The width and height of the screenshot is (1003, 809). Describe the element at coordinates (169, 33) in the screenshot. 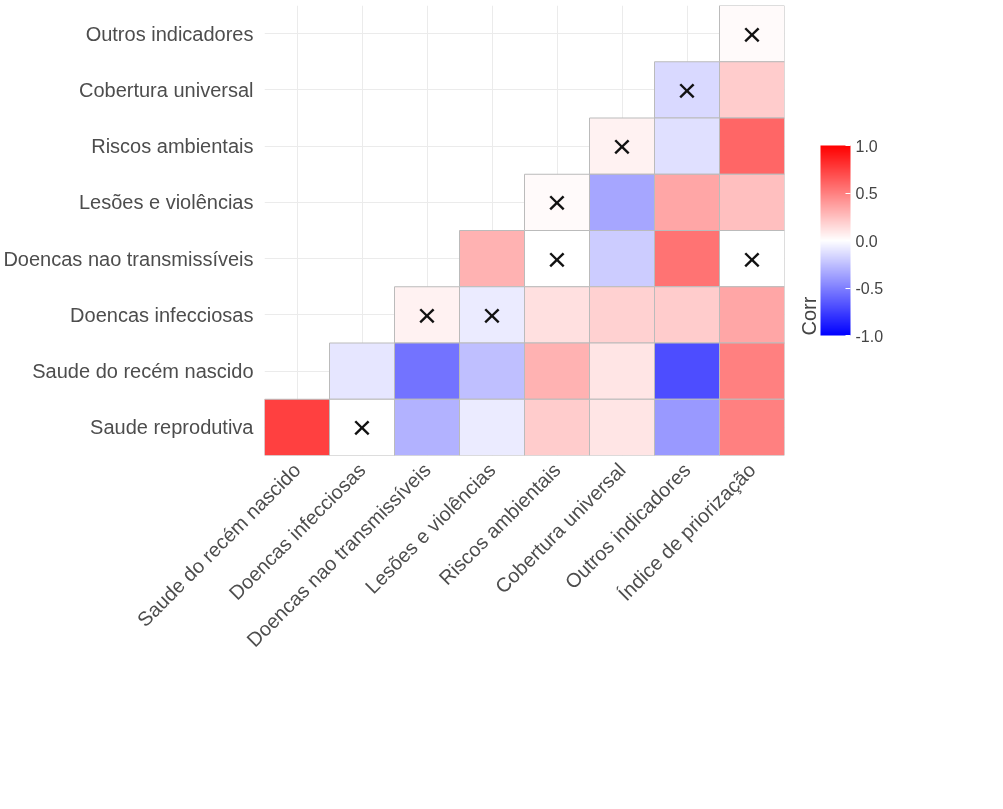

I see `y-tick-label: Outros indicadores` at that location.